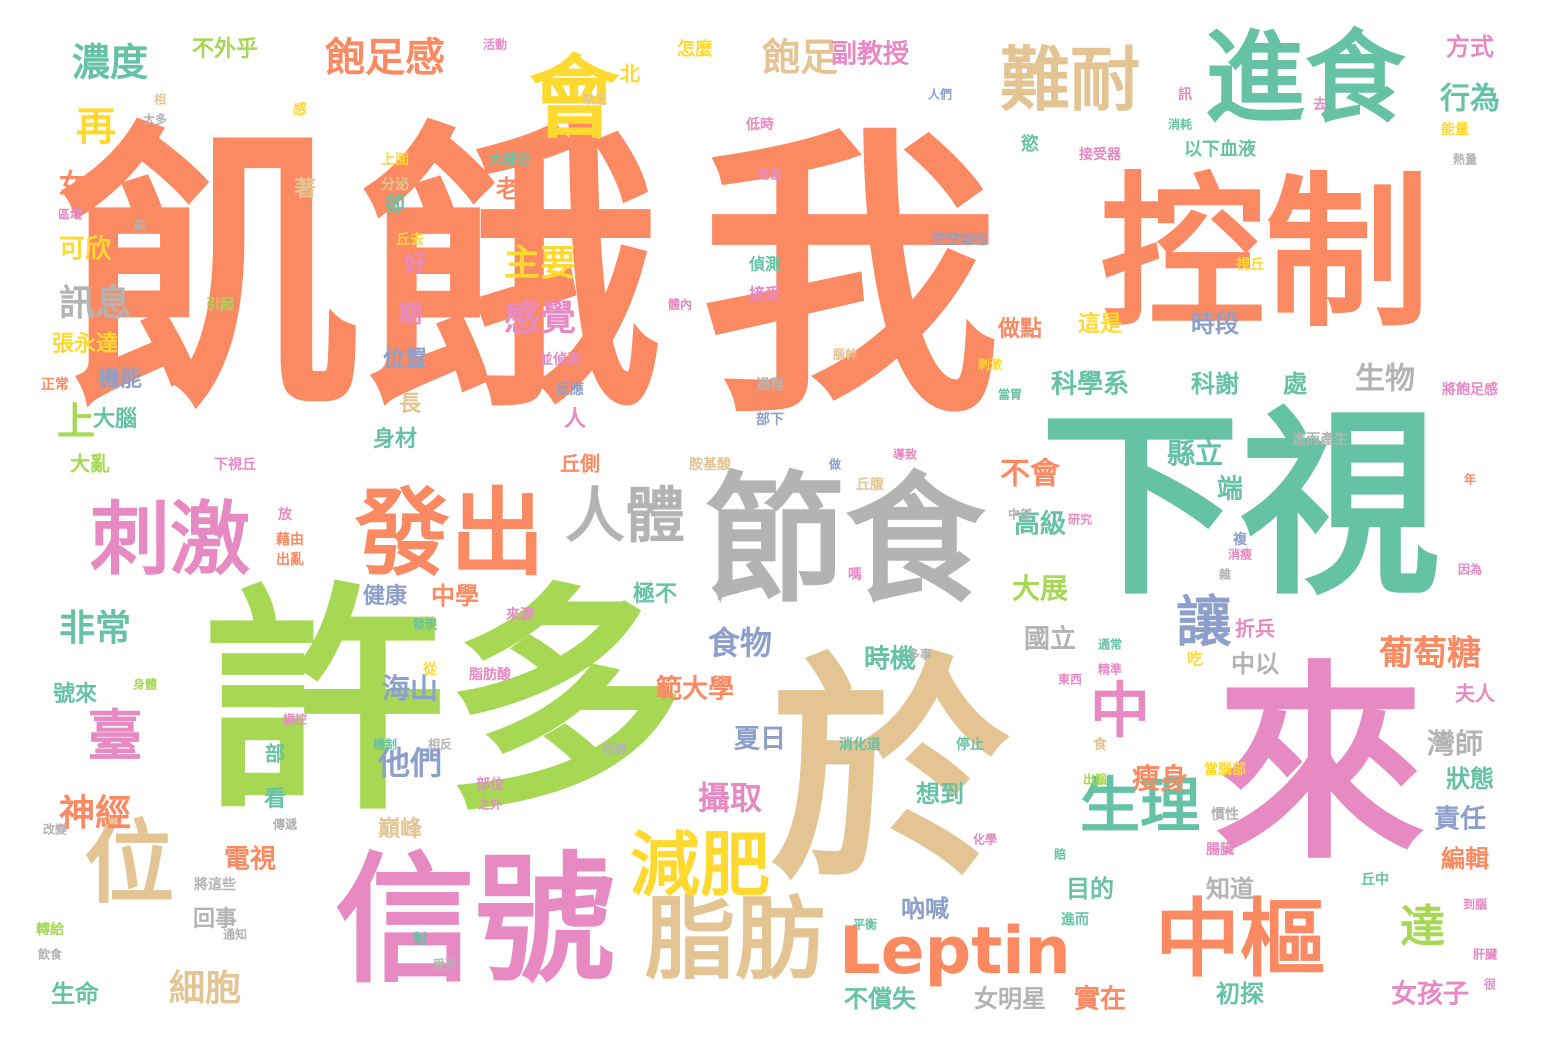 The image size is (1548, 1052). Describe the element at coordinates (1465, 859) in the screenshot. I see `cloud-word: 編輯` at that location.